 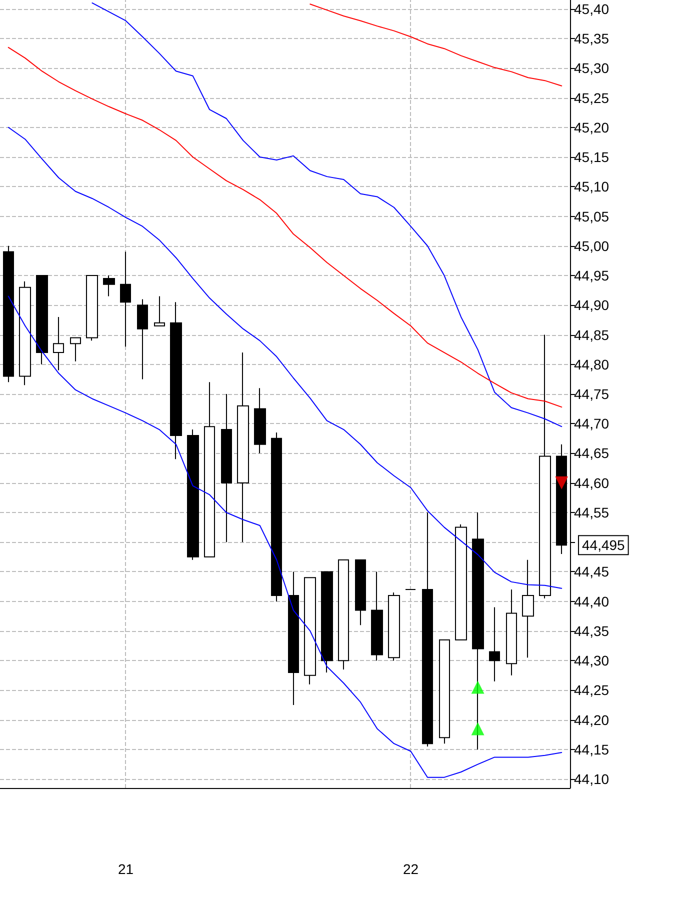 I want to click on y-tick-label: 44,85, so click(x=592, y=334).